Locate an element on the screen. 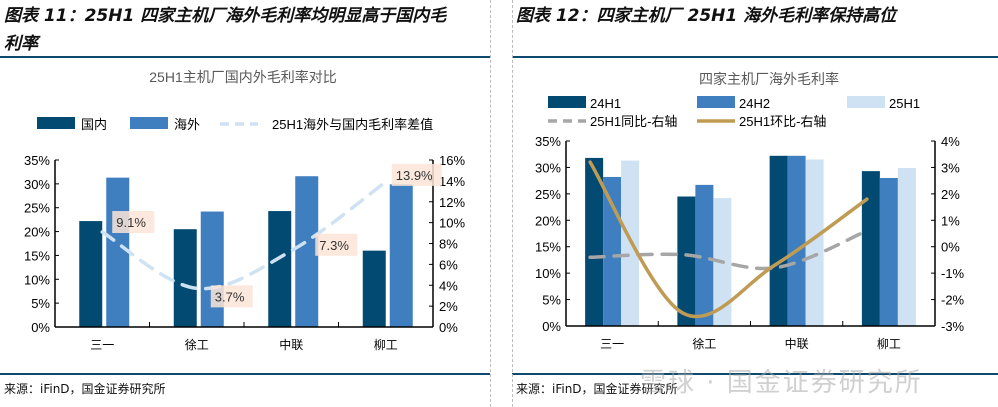  data-label: 7.3% is located at coordinates (334, 245).